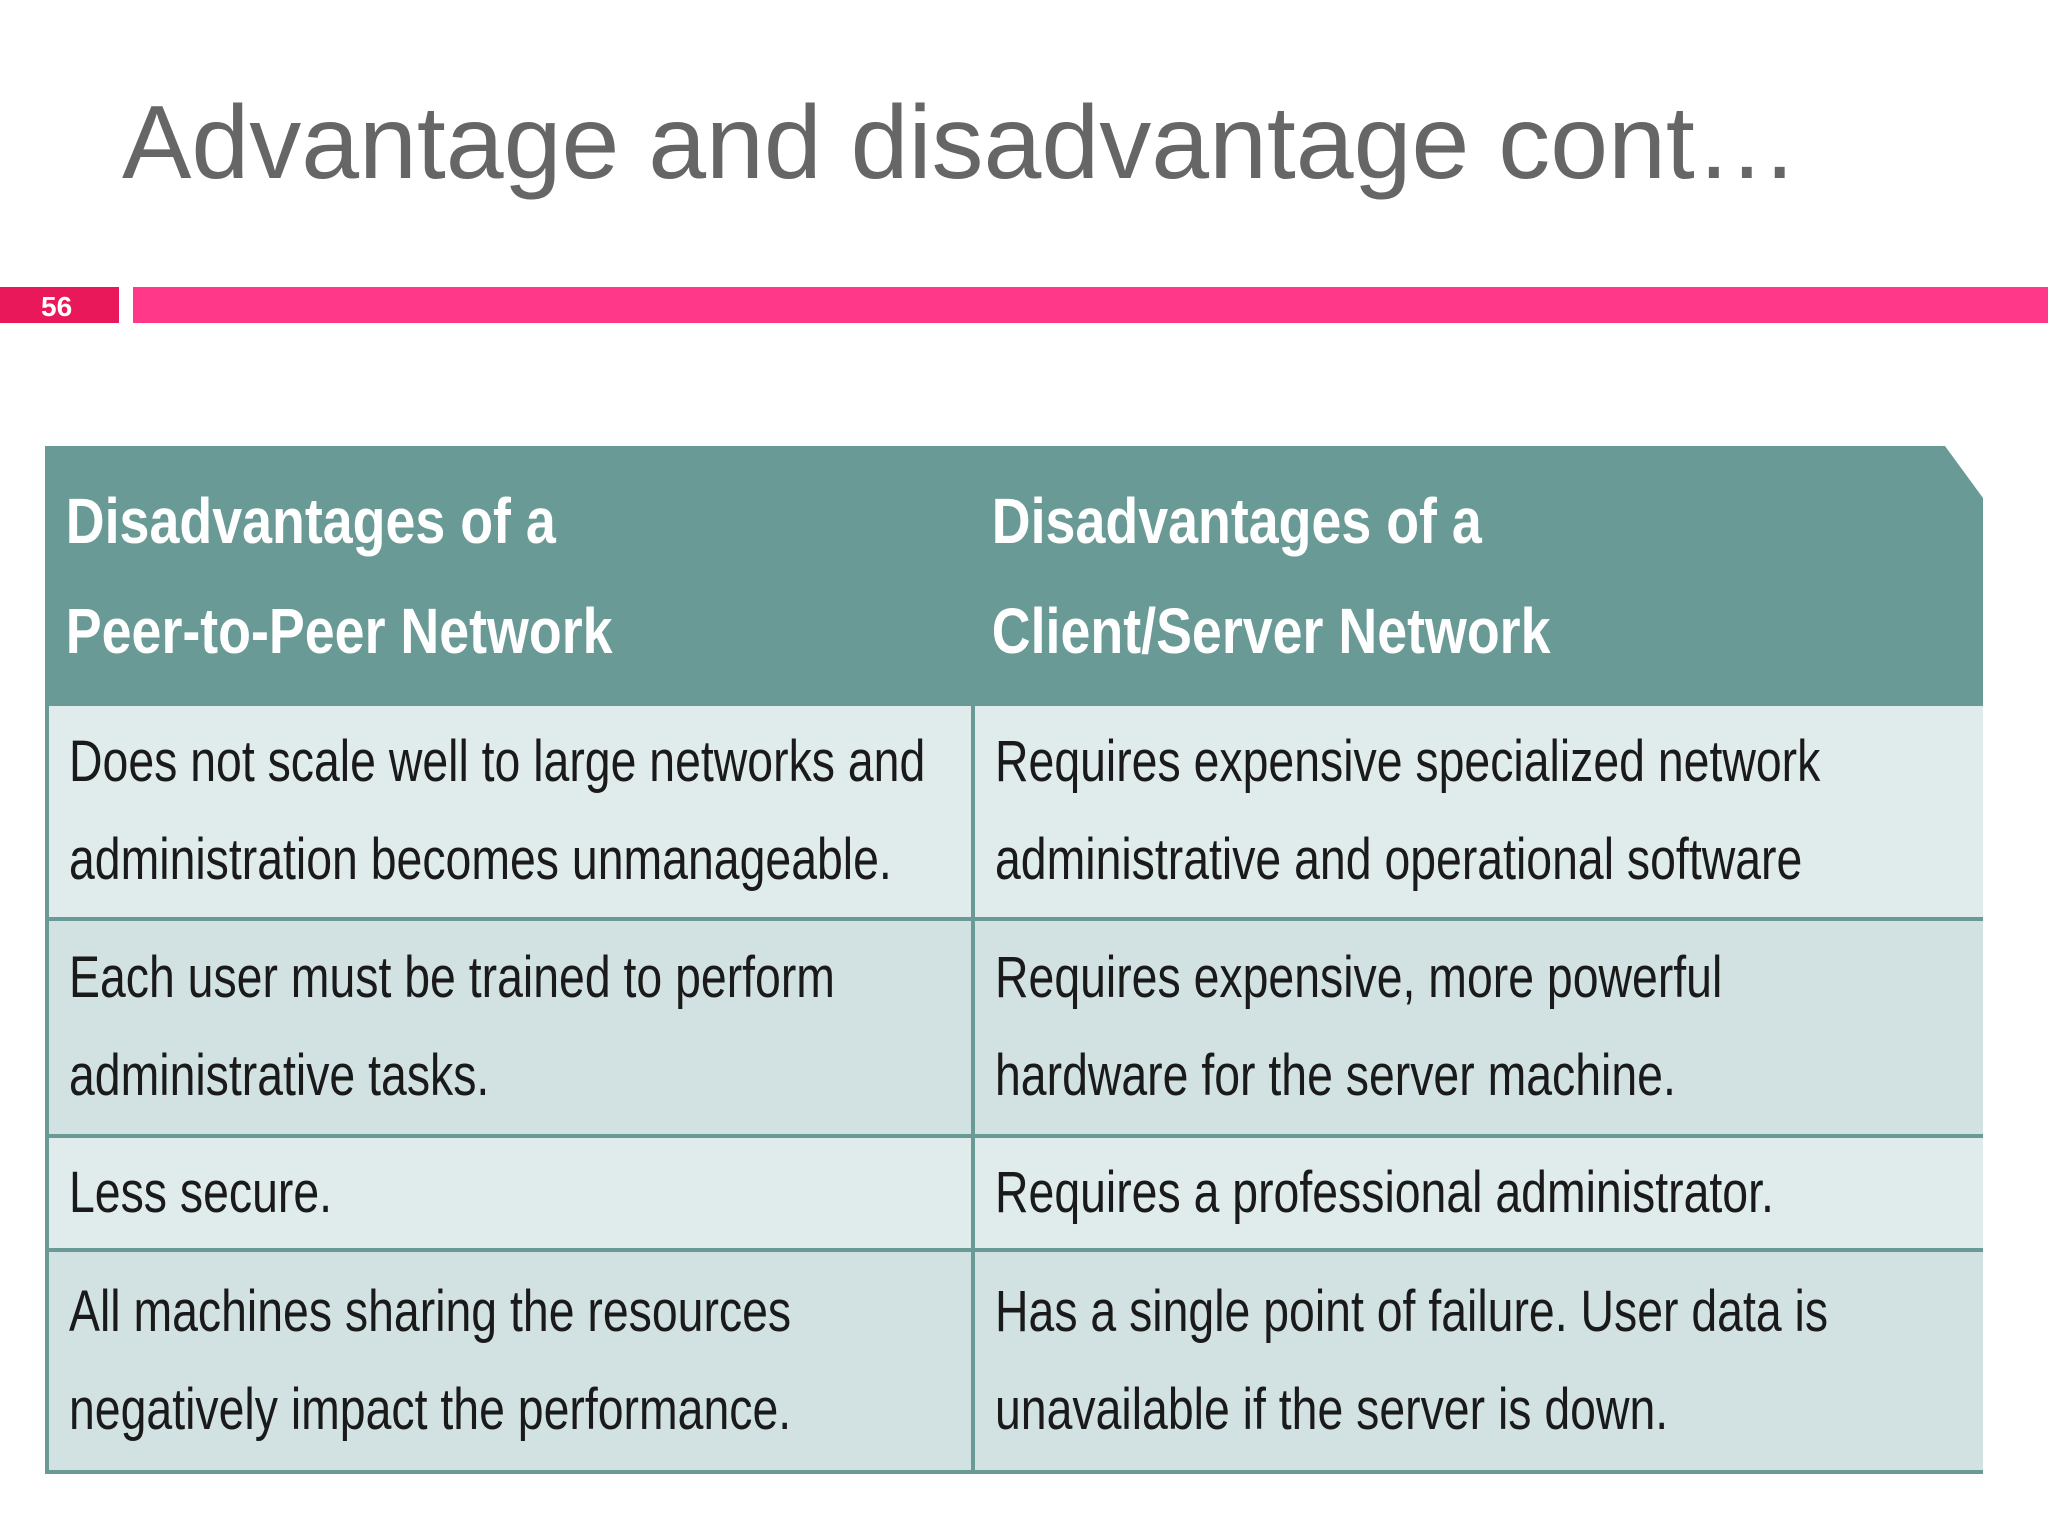 This screenshot has width=2048, height=1536. Describe the element at coordinates (510, 1193) in the screenshot. I see `table-cell: Less secure.` at that location.